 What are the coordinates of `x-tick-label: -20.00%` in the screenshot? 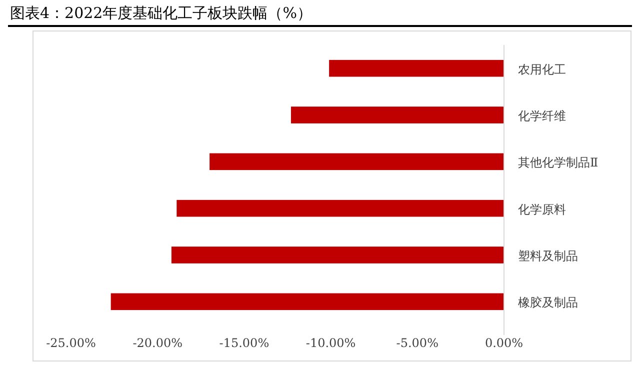 It's located at (157, 343).